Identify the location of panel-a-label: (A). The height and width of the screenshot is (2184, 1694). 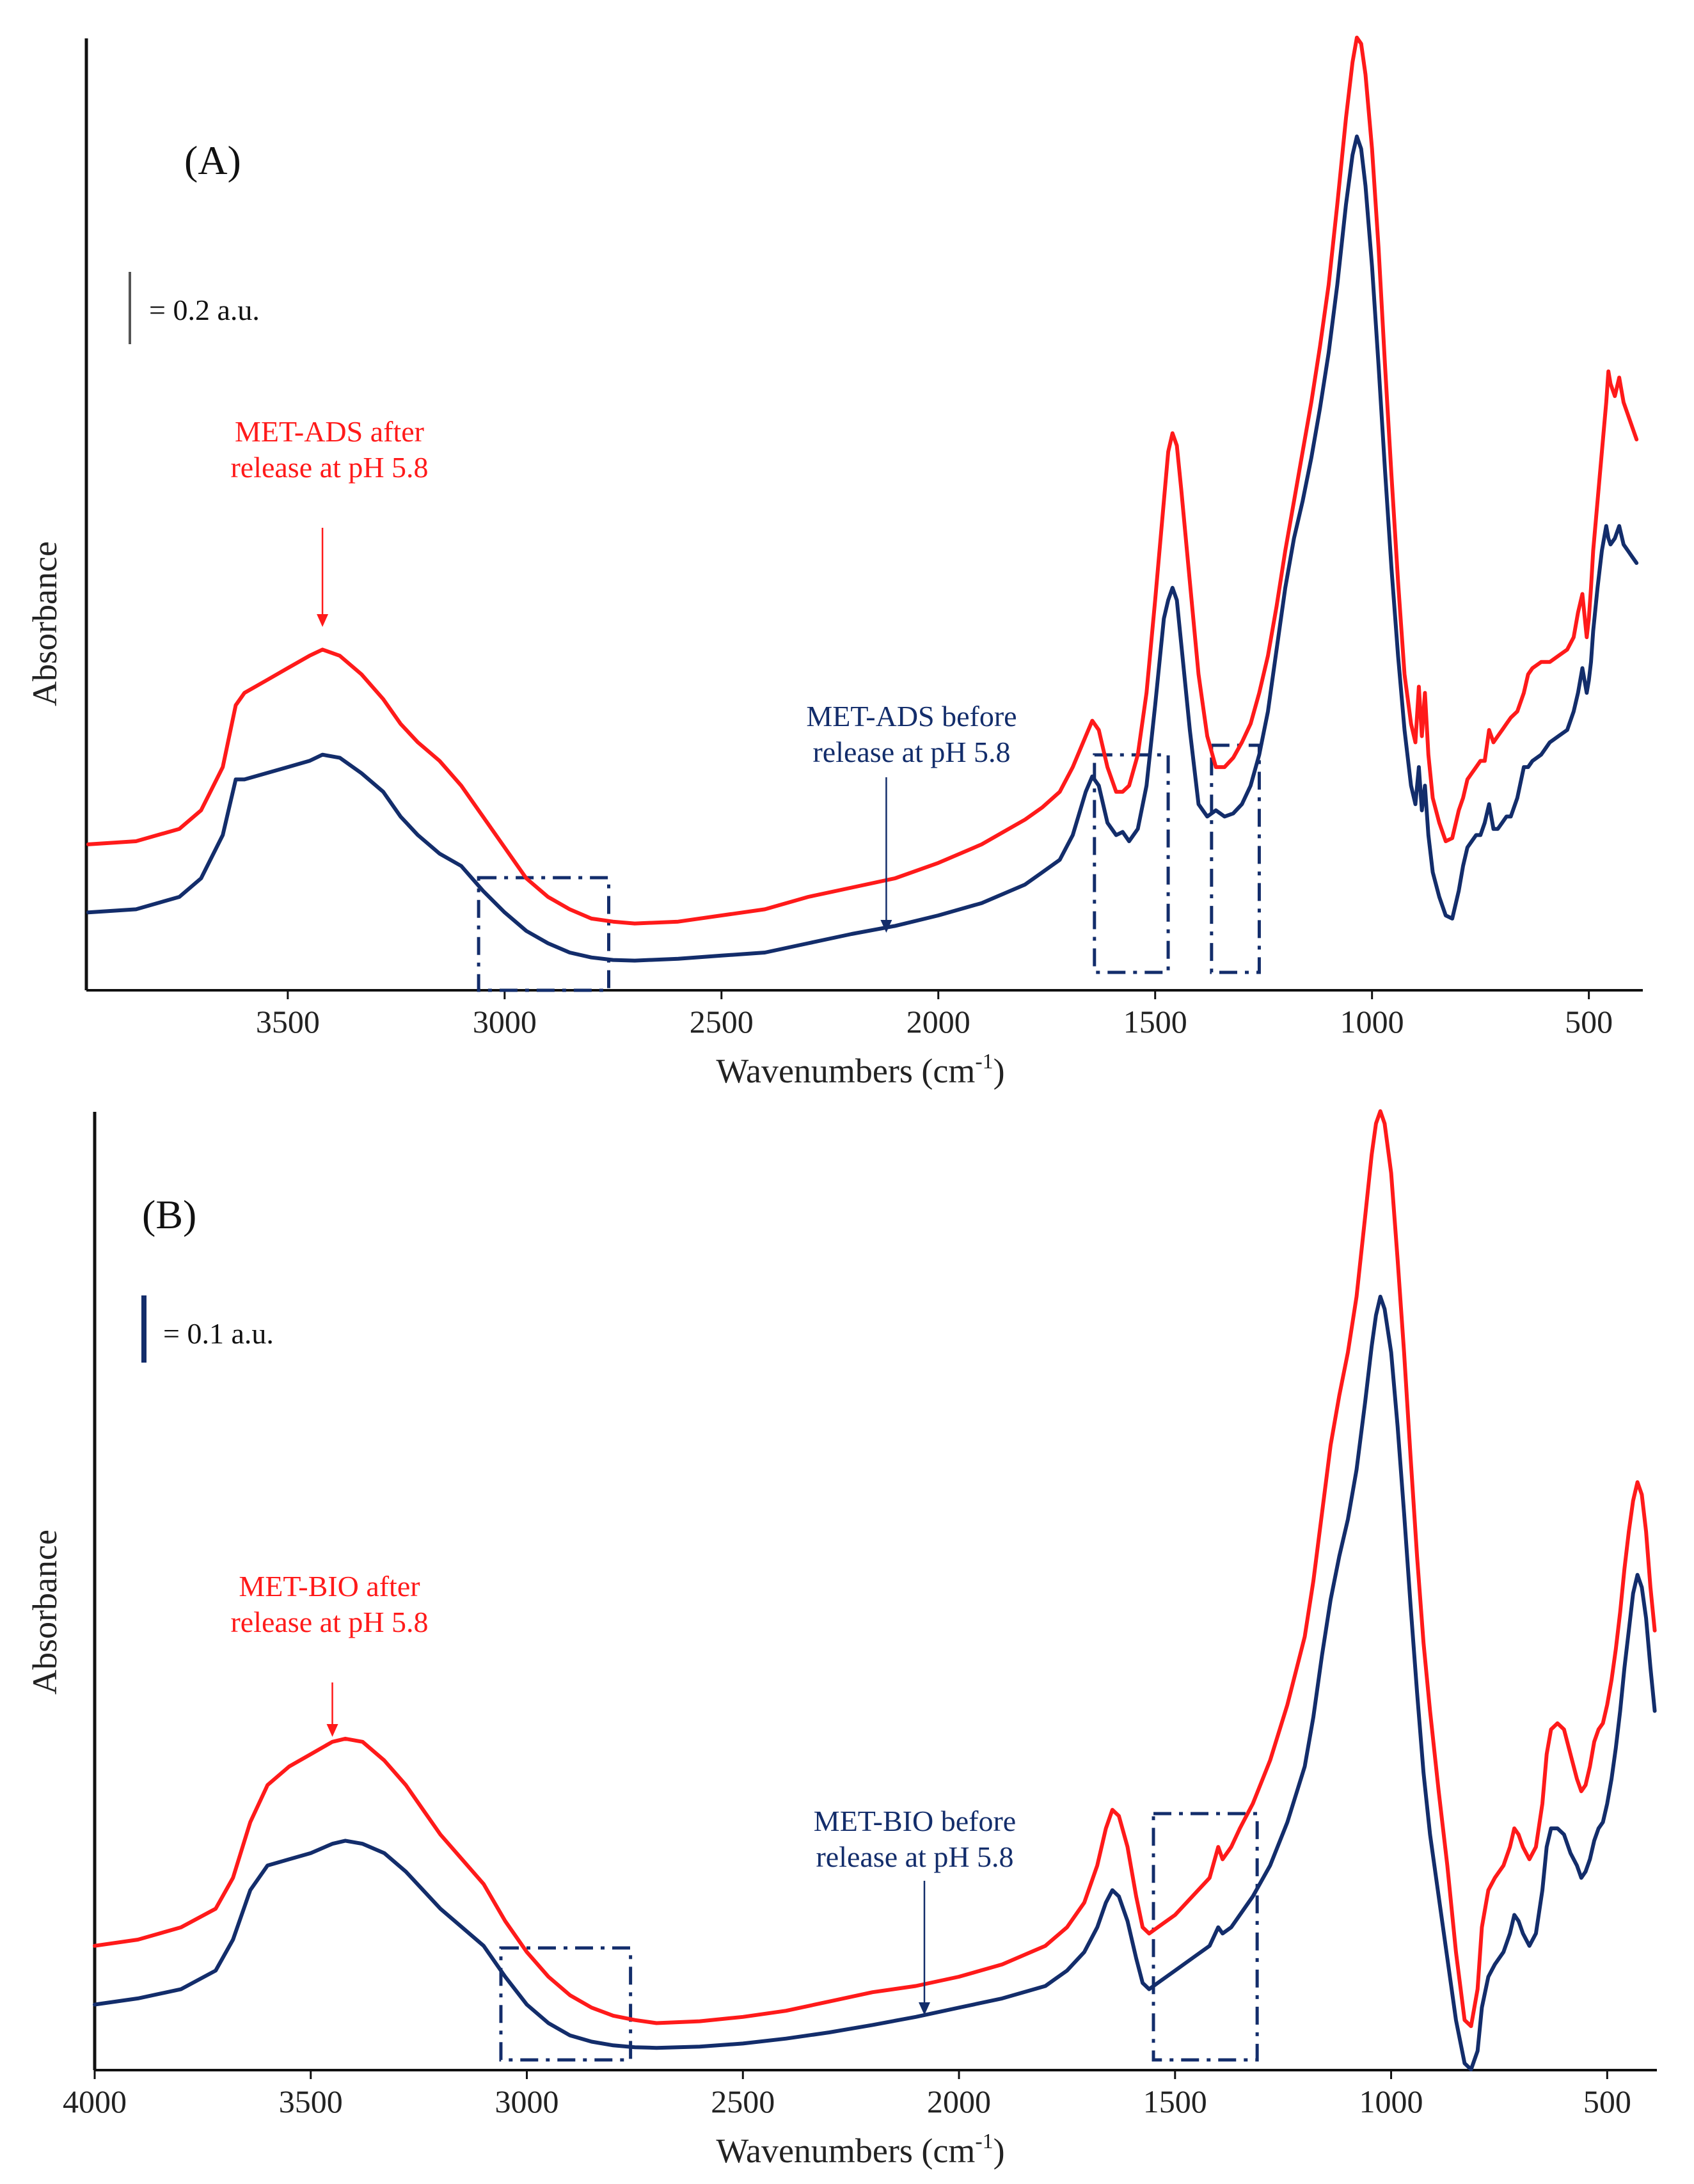
(212, 160).